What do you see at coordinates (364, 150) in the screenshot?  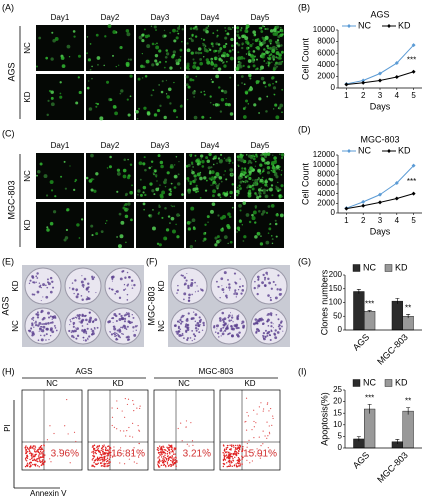 I see `legend-label: NC` at bounding box center [364, 150].